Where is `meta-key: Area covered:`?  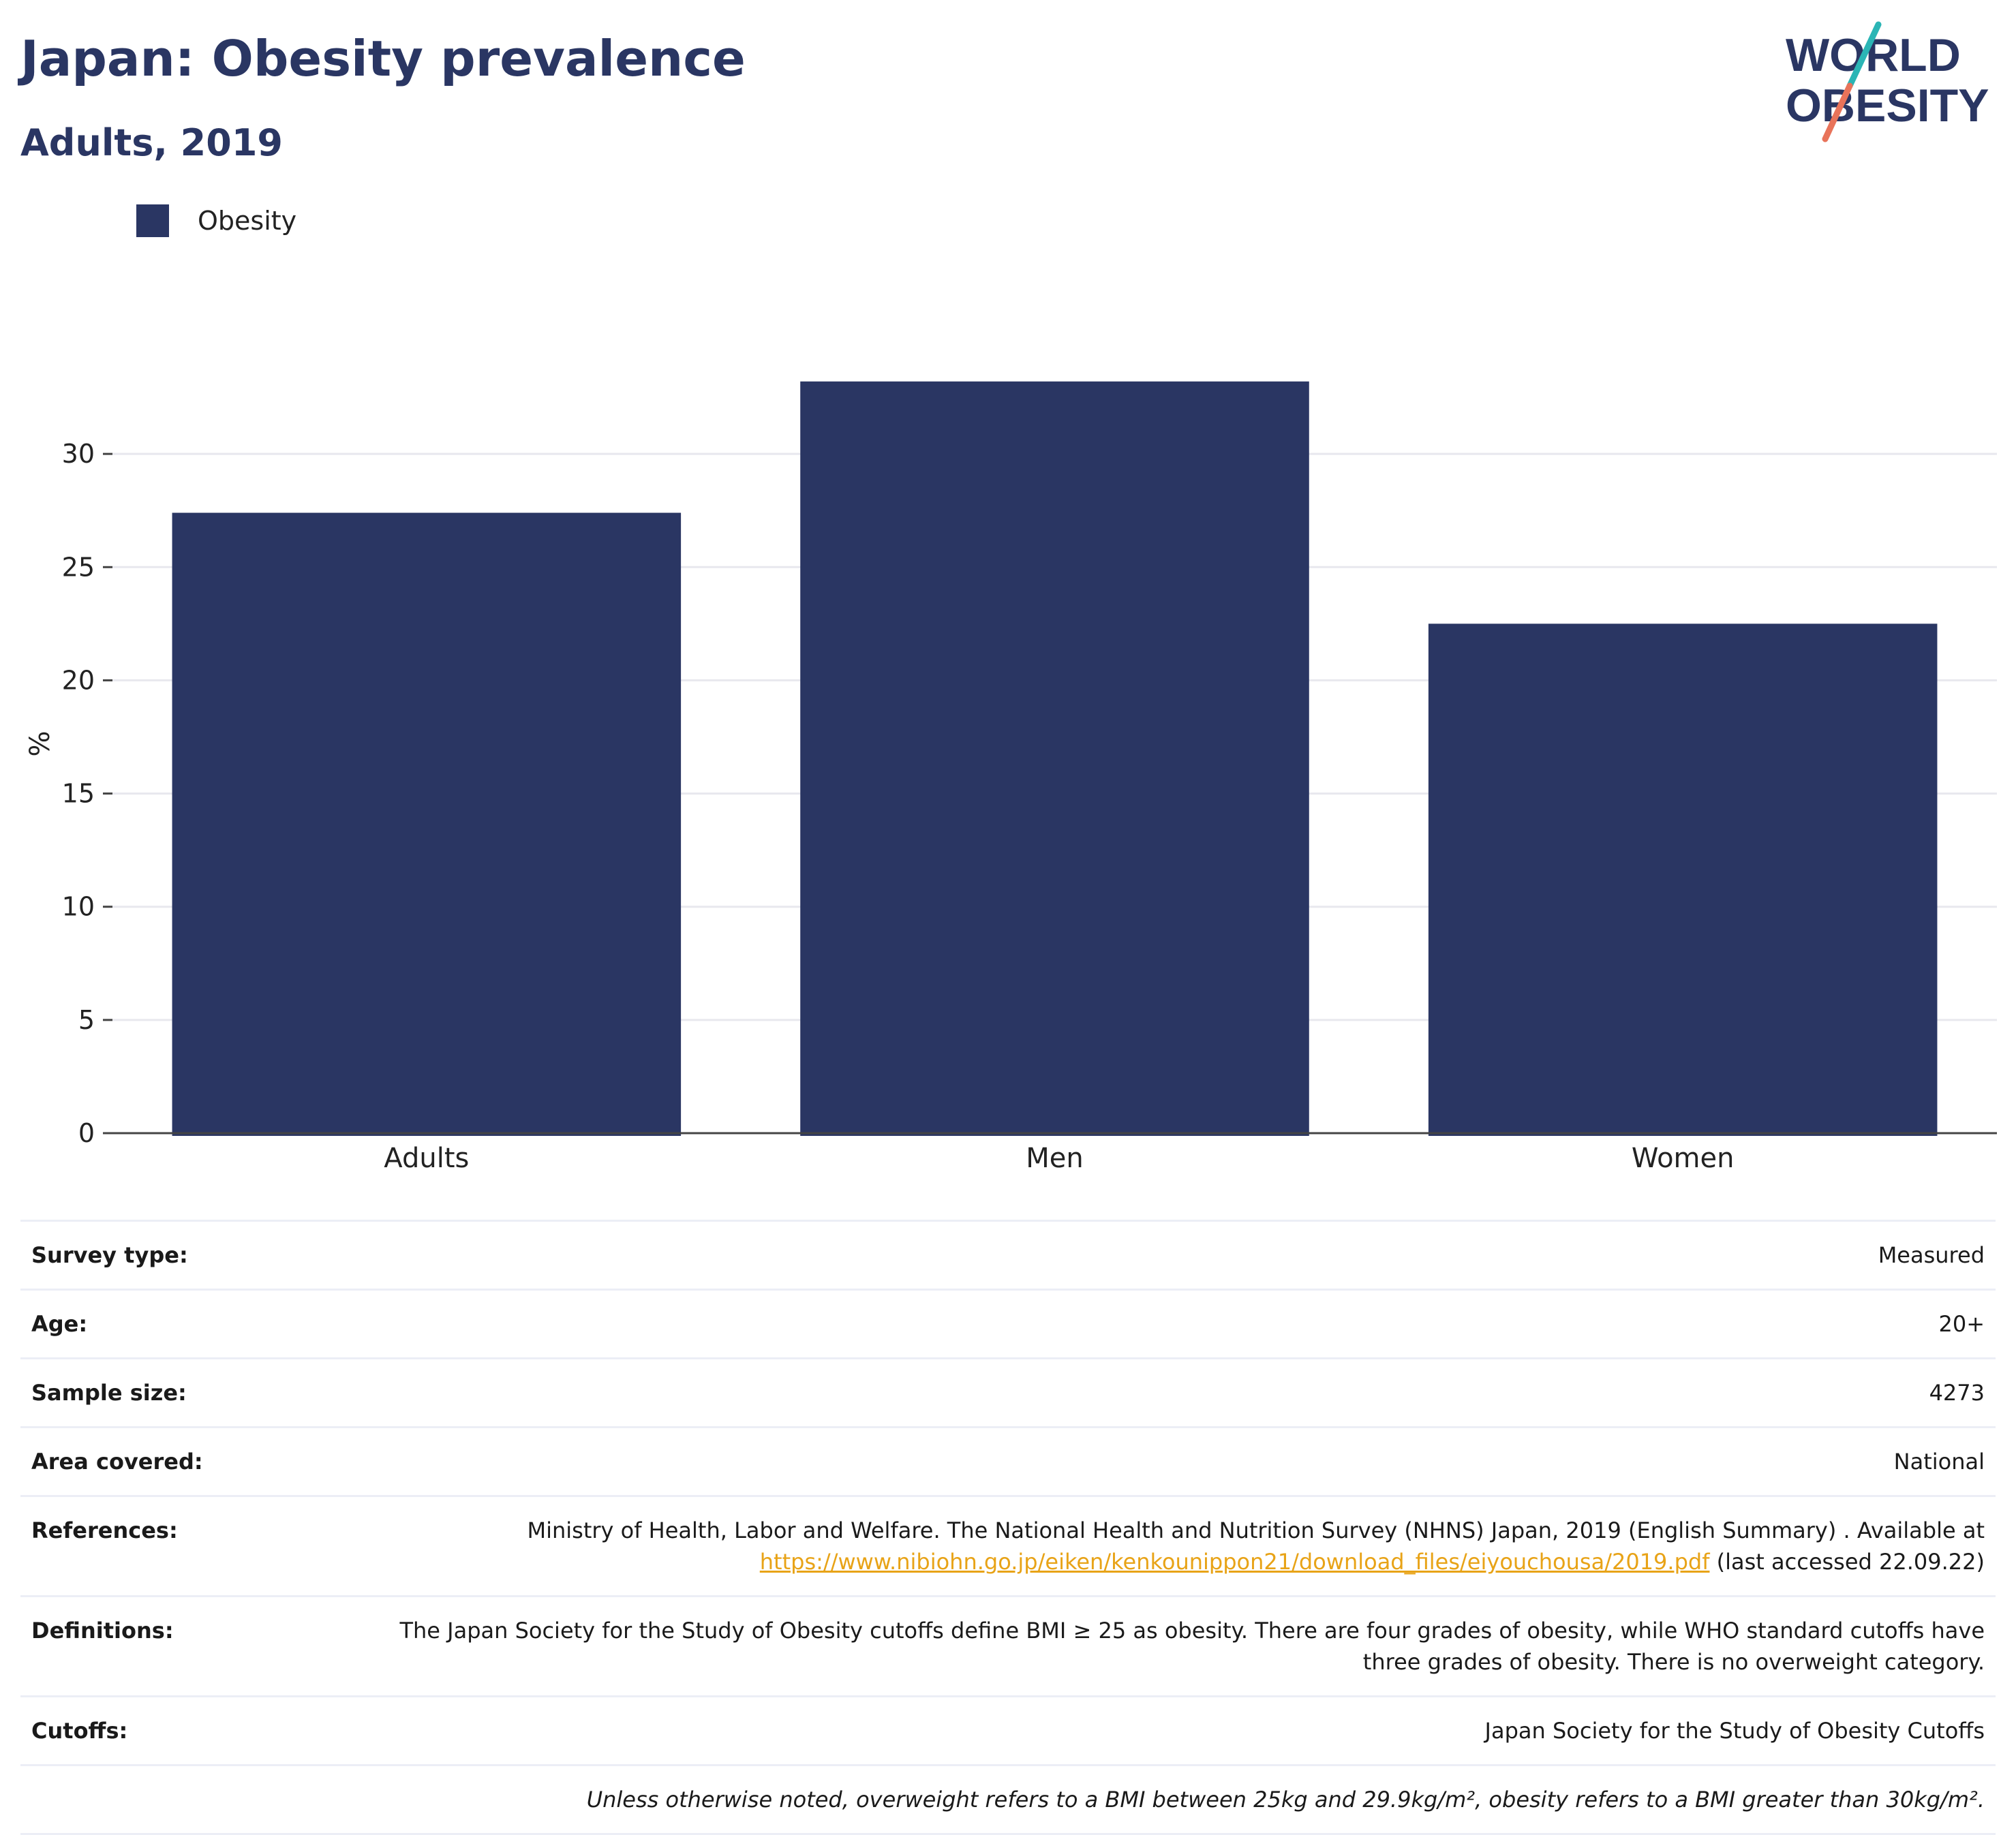 meta-key: Area covered: is located at coordinates (201, 1461).